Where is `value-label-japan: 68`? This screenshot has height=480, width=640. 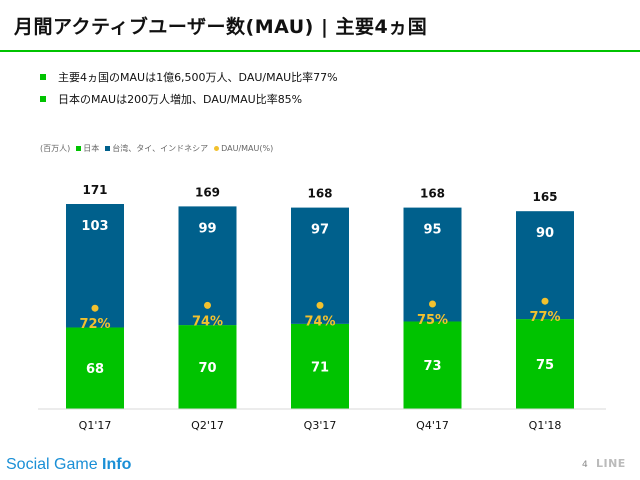 value-label-japan: 68 is located at coordinates (95, 369).